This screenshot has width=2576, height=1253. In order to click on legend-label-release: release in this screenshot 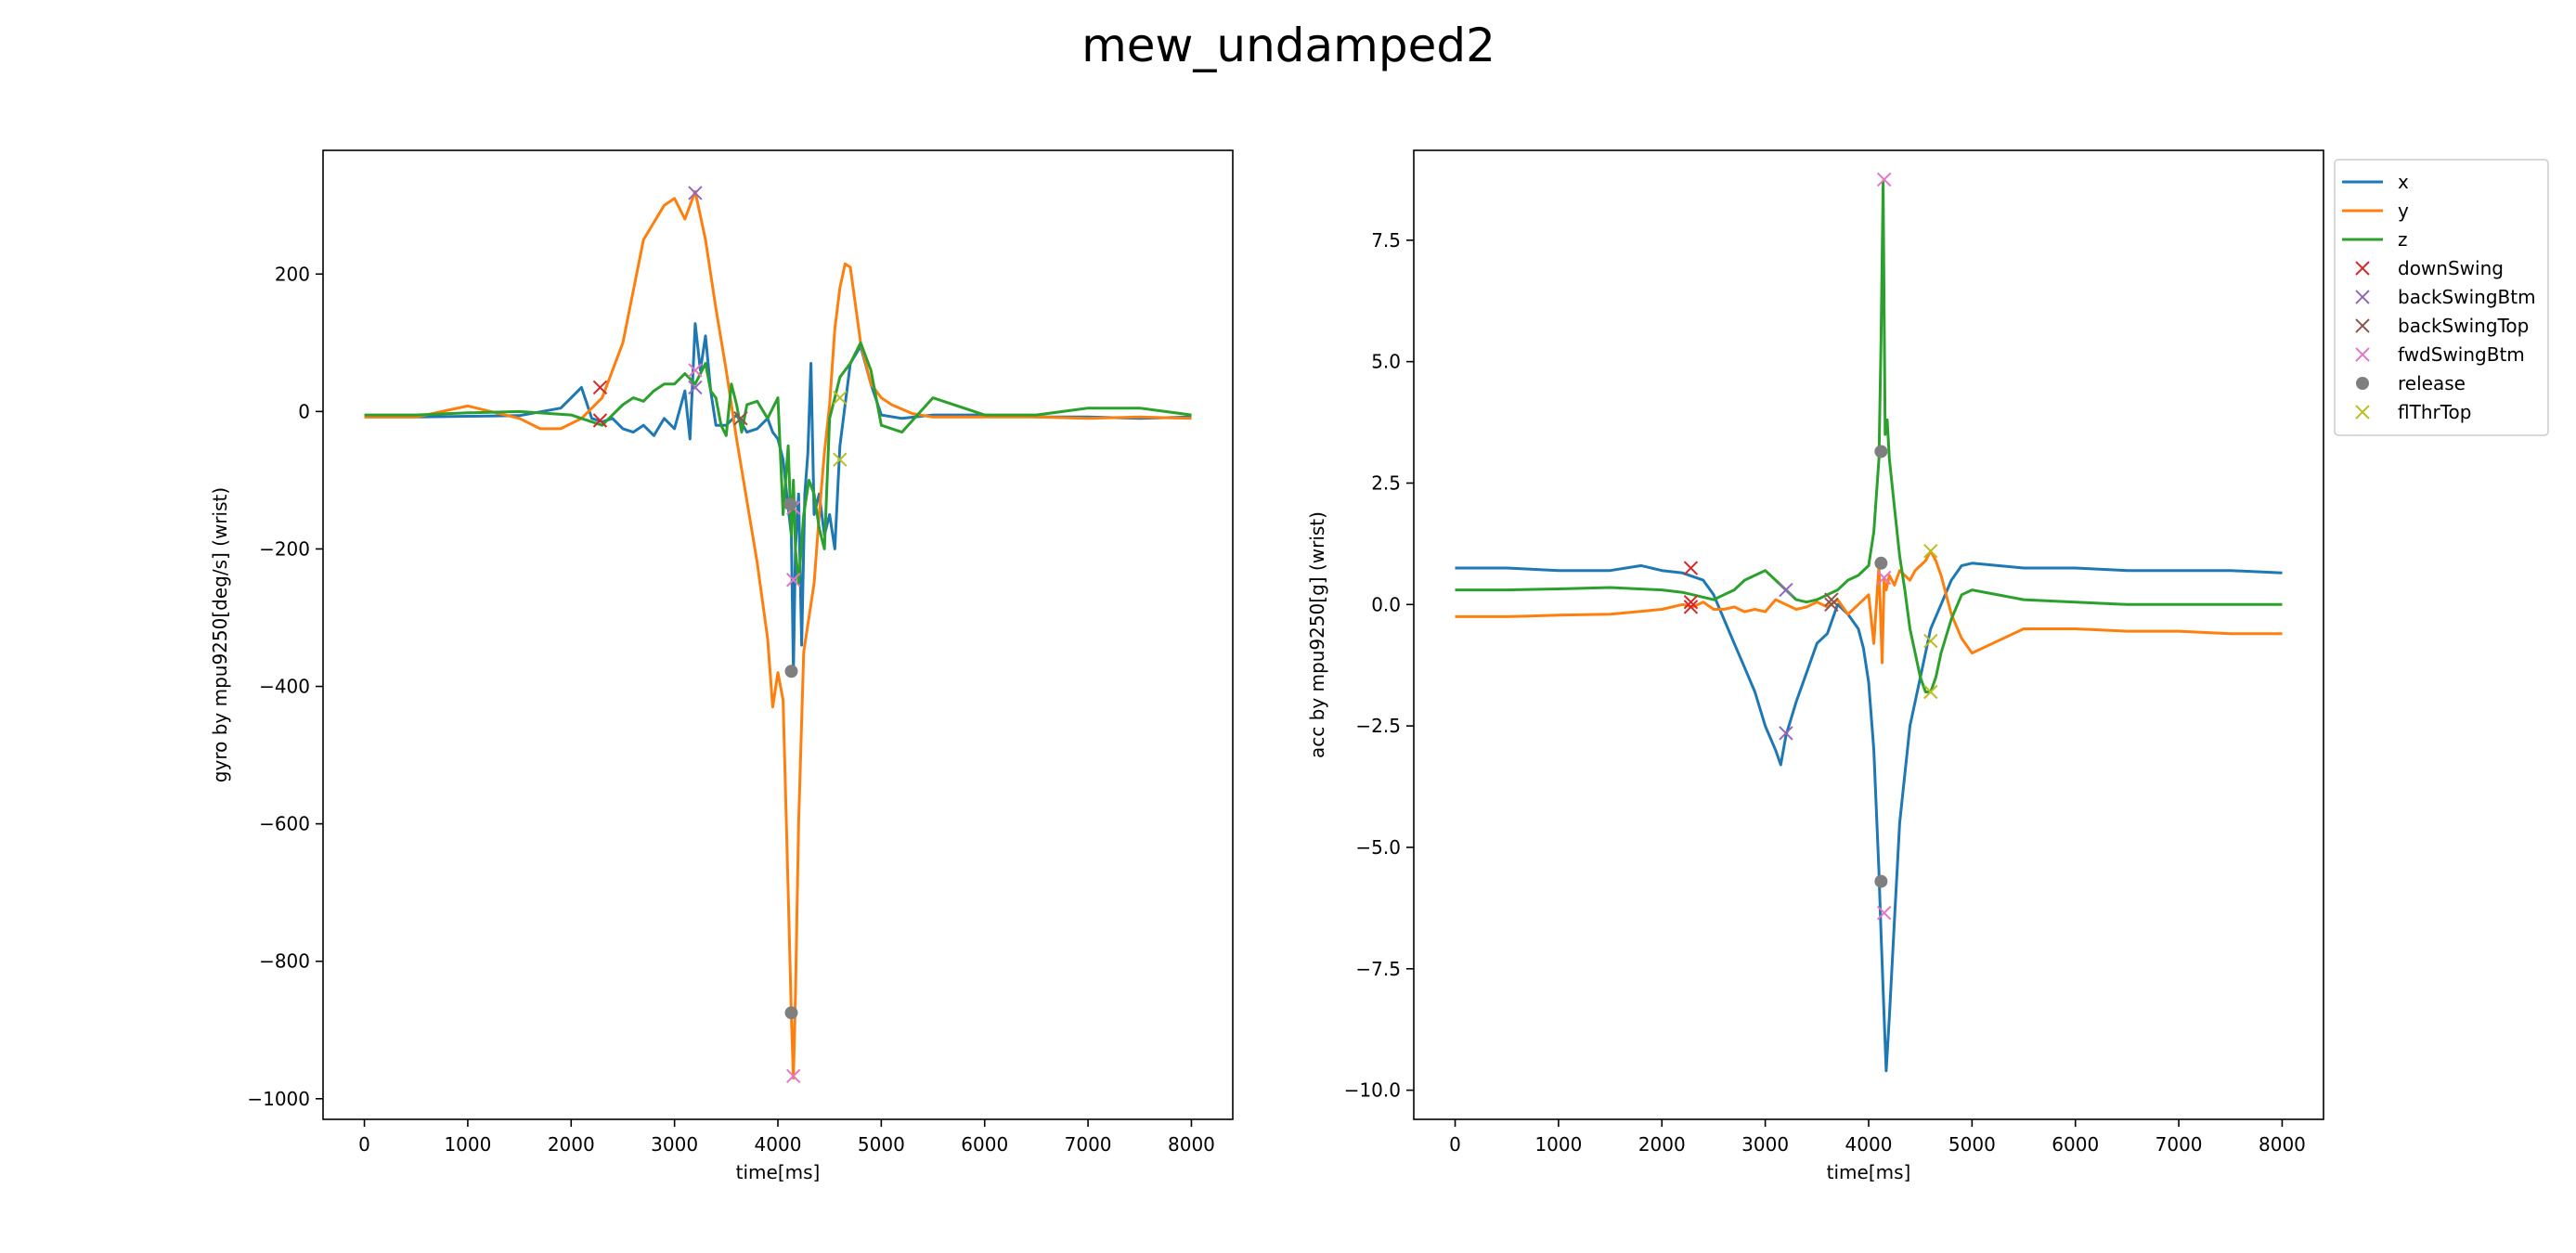, I will do `click(2432, 383)`.